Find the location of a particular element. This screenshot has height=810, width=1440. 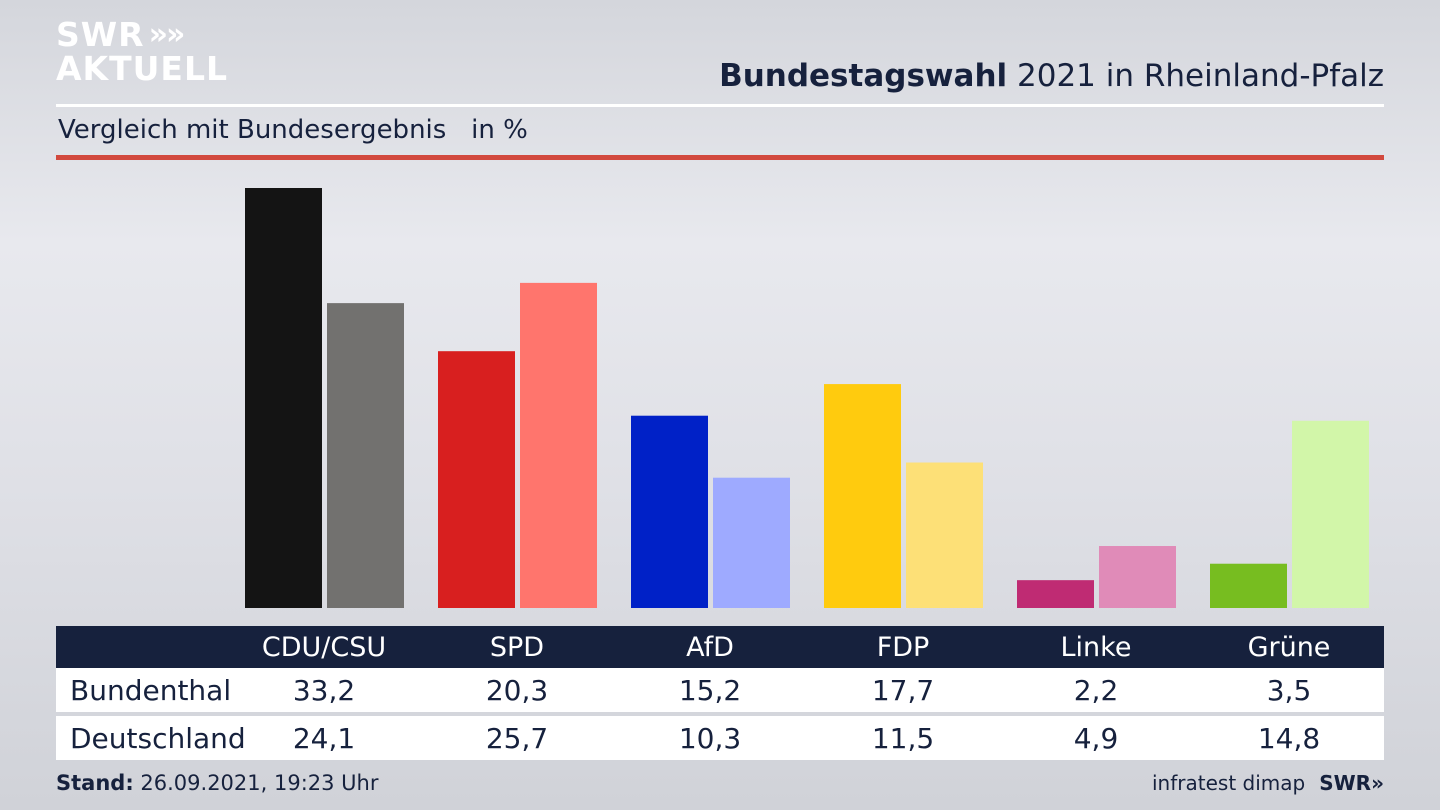

accent-divider is located at coordinates (720, 157).